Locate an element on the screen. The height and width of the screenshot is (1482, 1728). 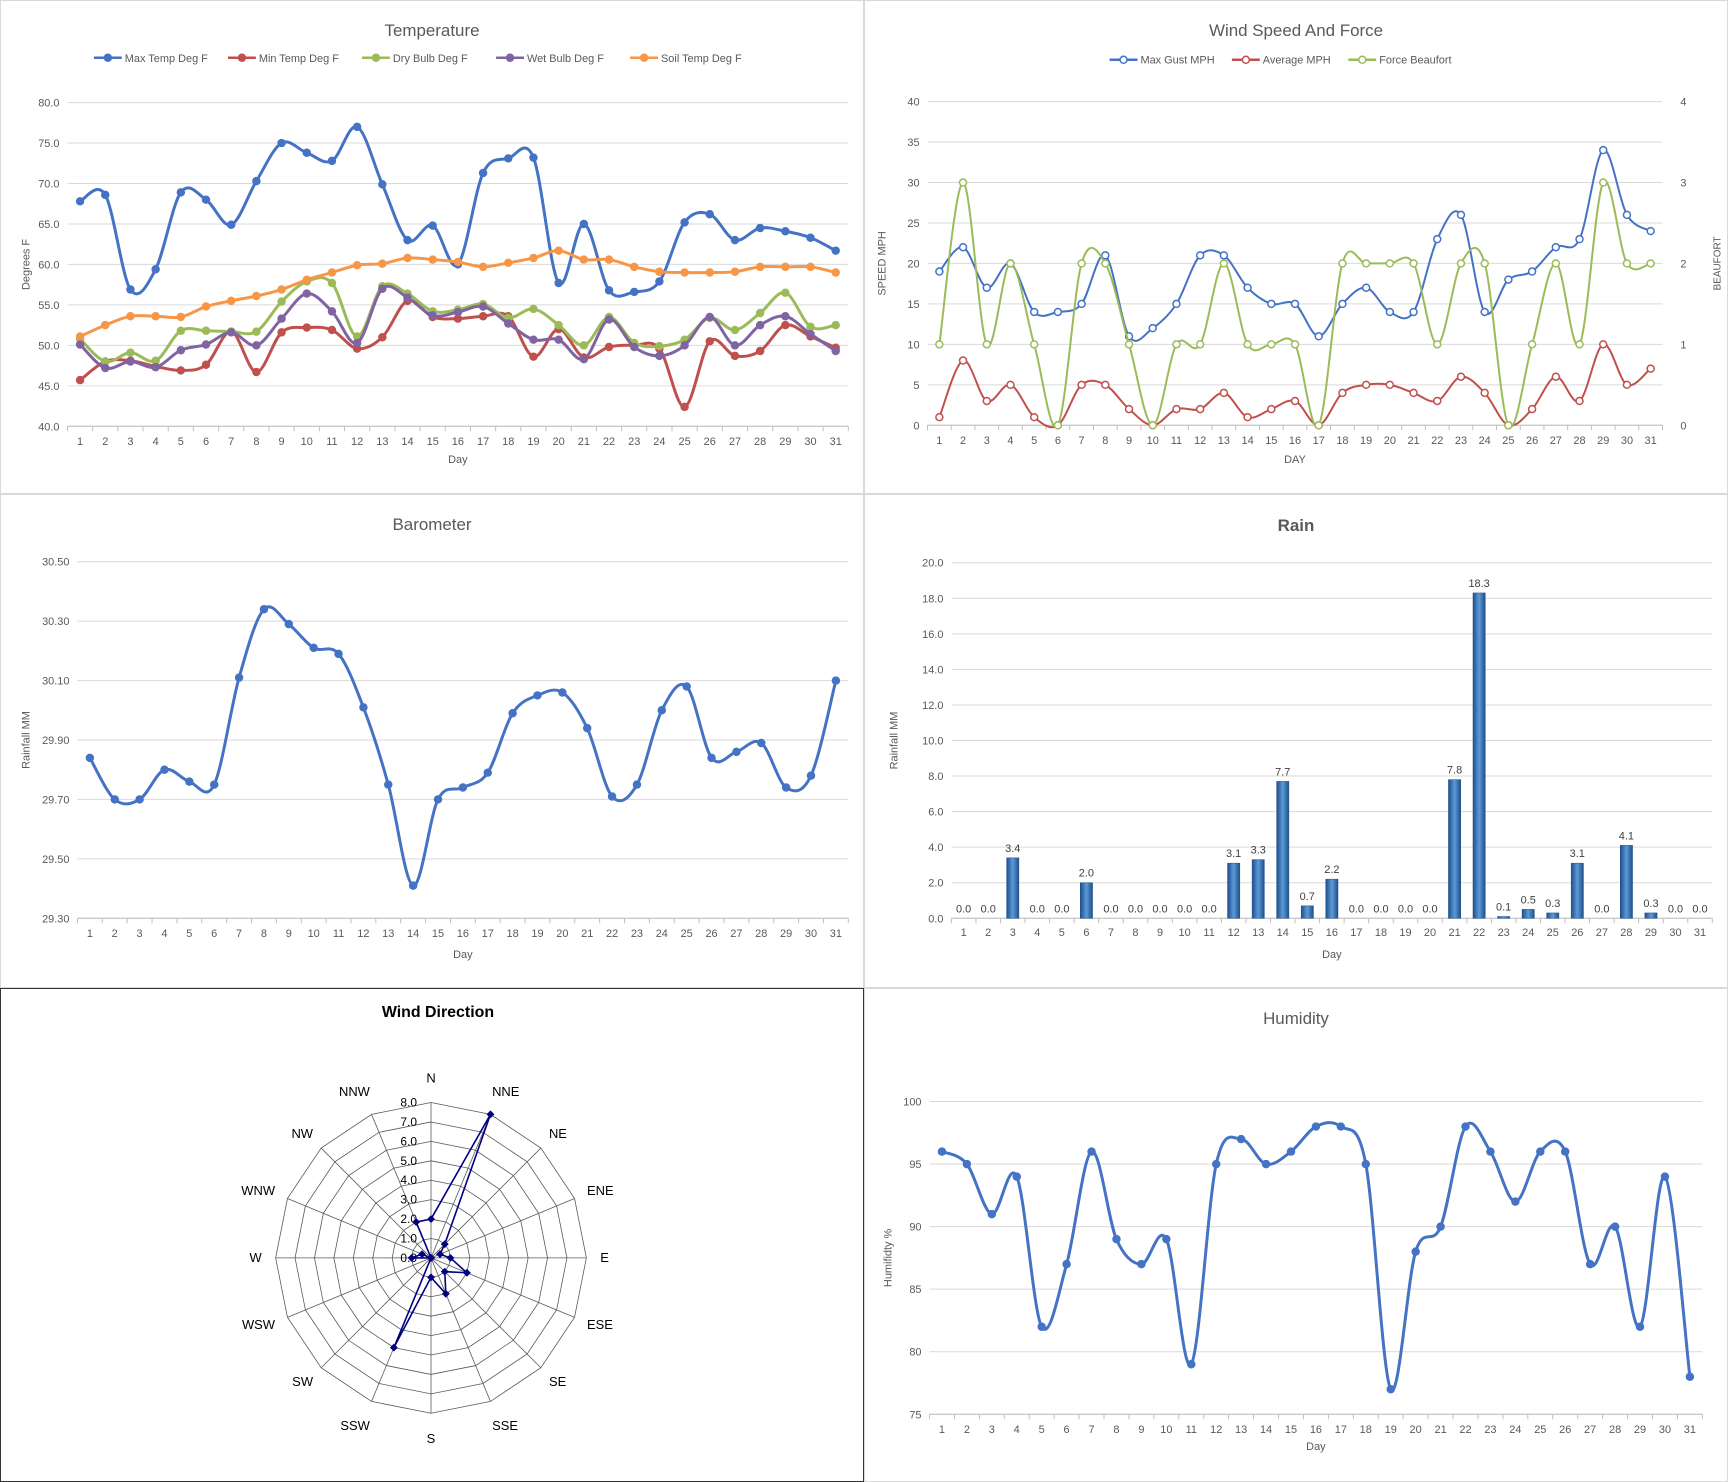
x-tick-label: 29 is located at coordinates (785, 442).